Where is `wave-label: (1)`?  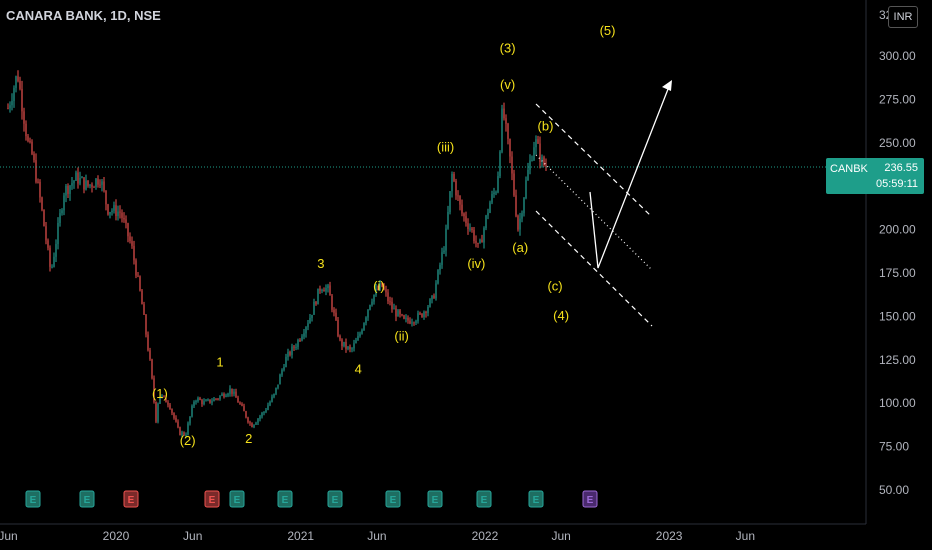
wave-label: (1) is located at coordinates (160, 393).